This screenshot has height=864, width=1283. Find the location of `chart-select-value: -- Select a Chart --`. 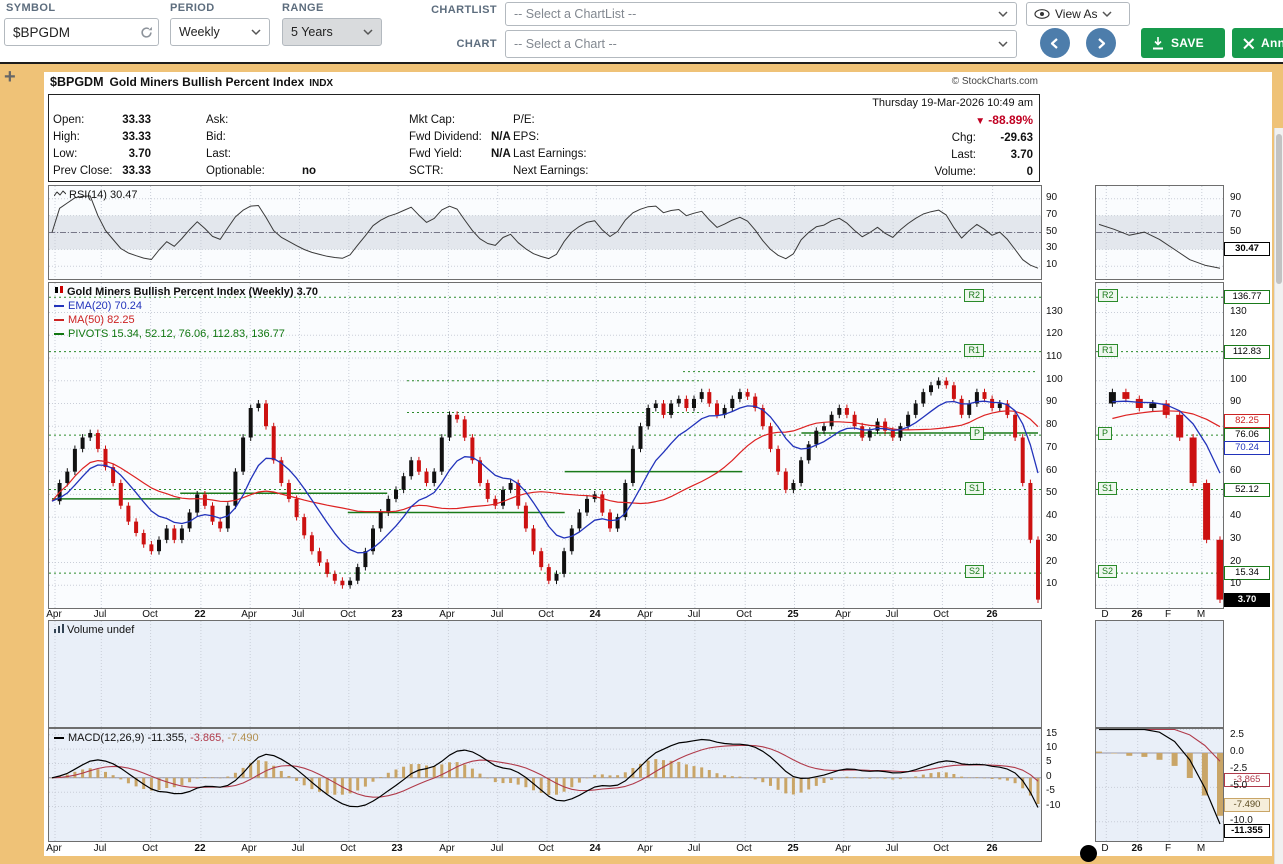

chart-select-value: -- Select a Chart -- is located at coordinates (565, 44).